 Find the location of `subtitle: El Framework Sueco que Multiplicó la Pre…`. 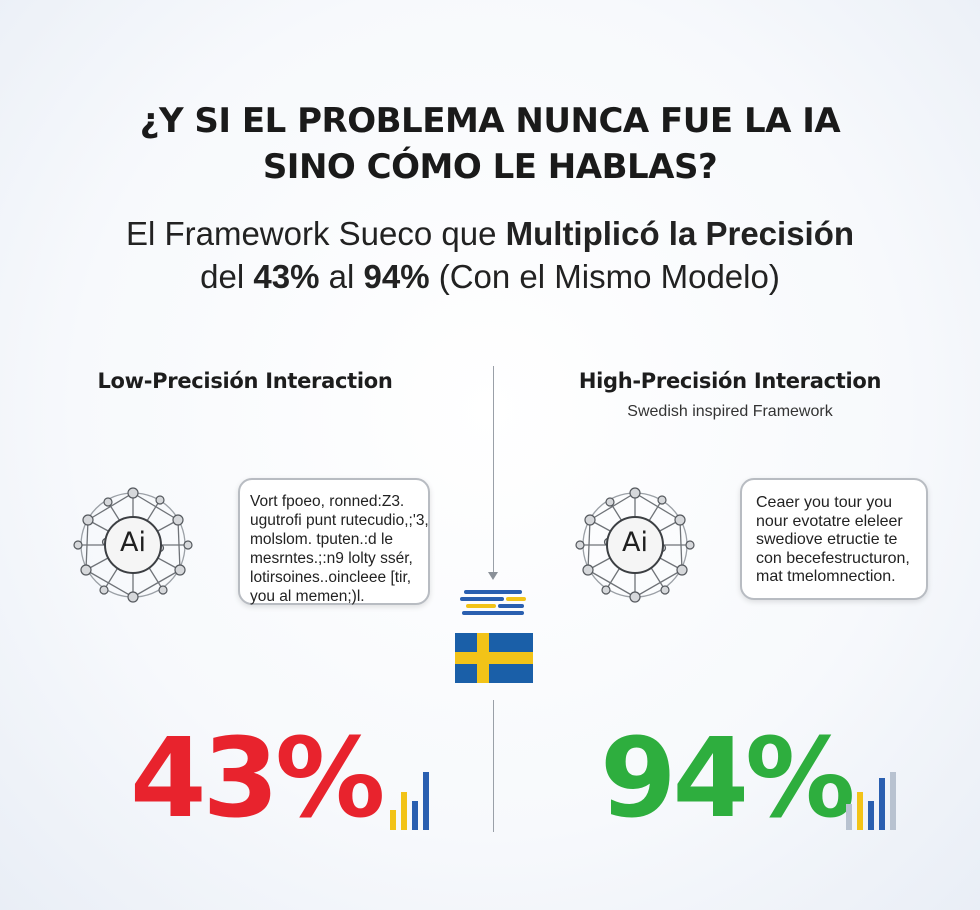

subtitle: El Framework Sueco que Multiplicó la Pre… is located at coordinates (490, 255).